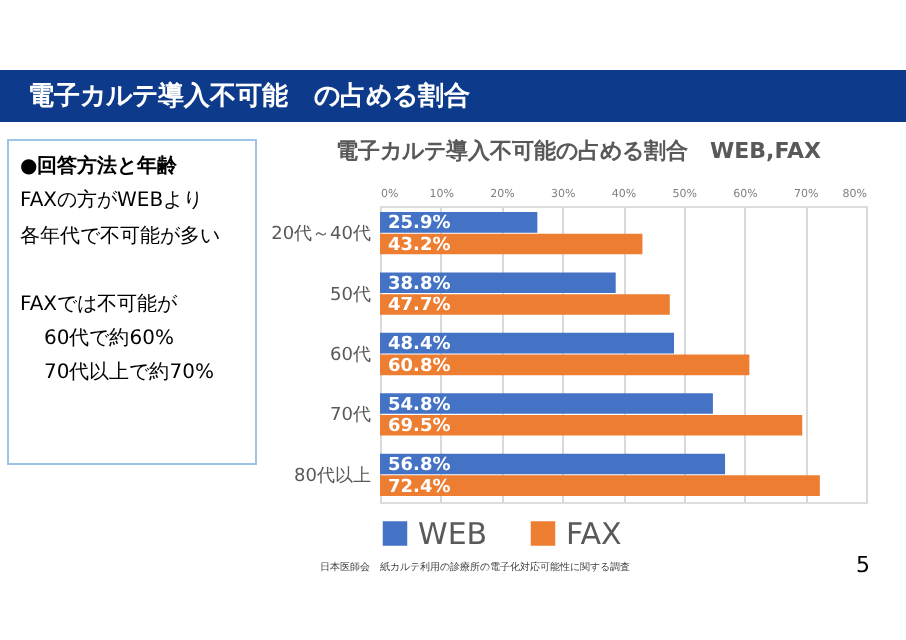 This screenshot has height=640, width=906. I want to click on legend-label: WEB, so click(453, 533).